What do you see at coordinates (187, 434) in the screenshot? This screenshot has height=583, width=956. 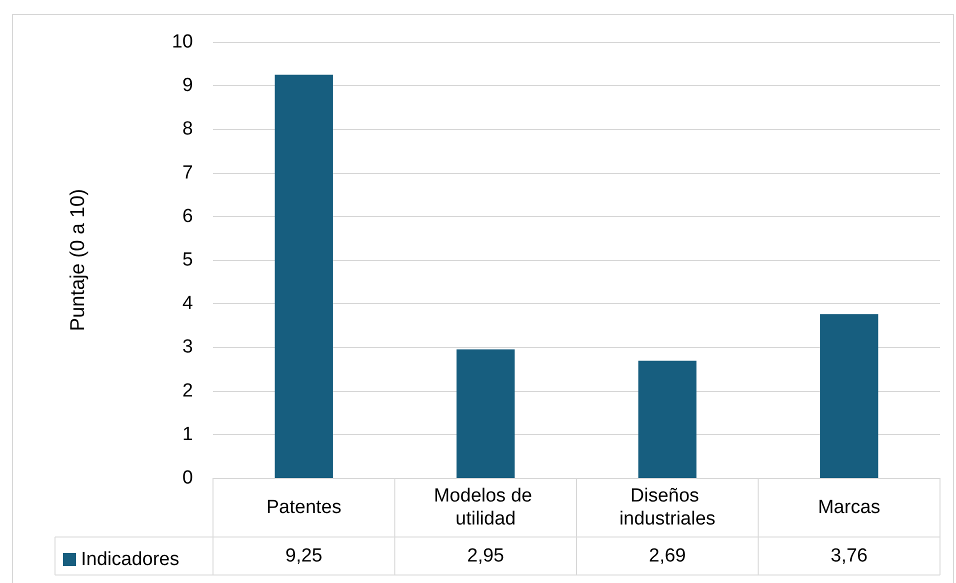 I see `y-tick-label: 1` at bounding box center [187, 434].